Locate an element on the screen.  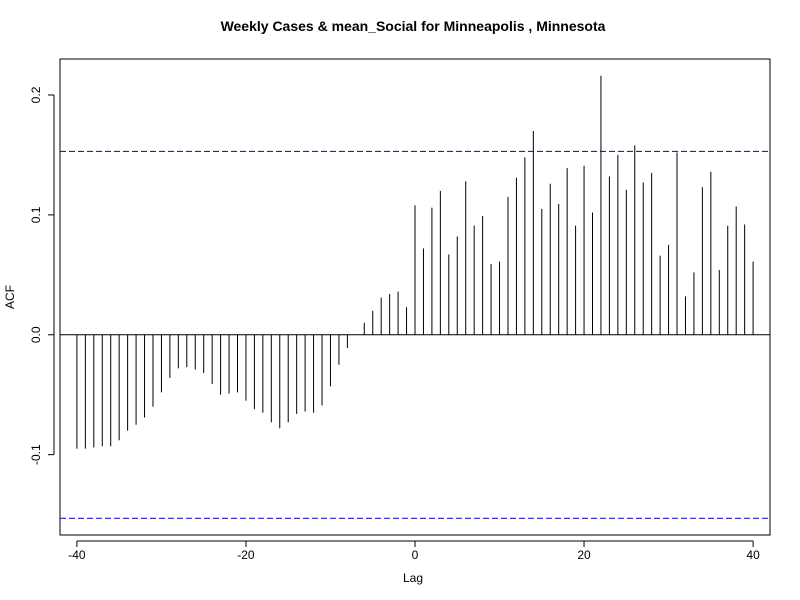
x-tick-label: -40 is located at coordinates (77, 555).